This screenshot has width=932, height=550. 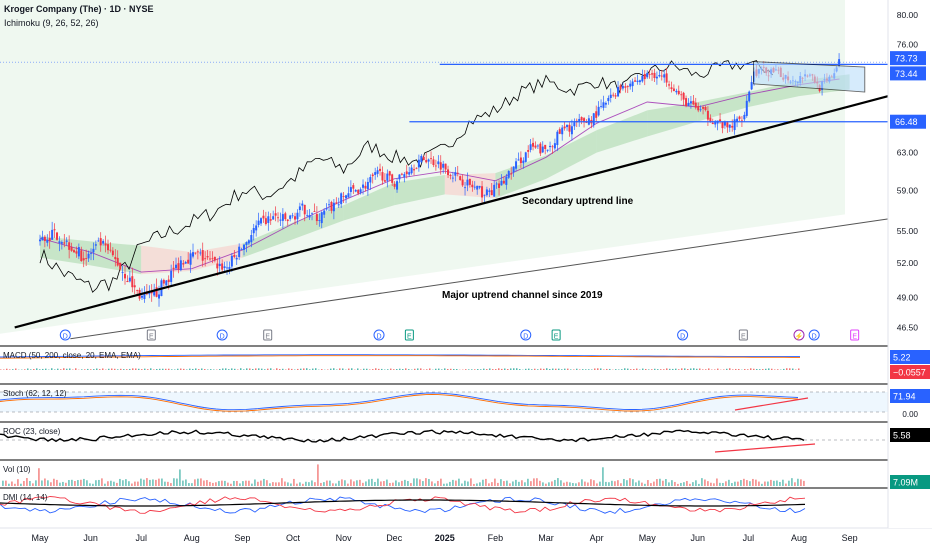 What do you see at coordinates (799, 335) in the screenshot?
I see `event-marker-dividend` at bounding box center [799, 335].